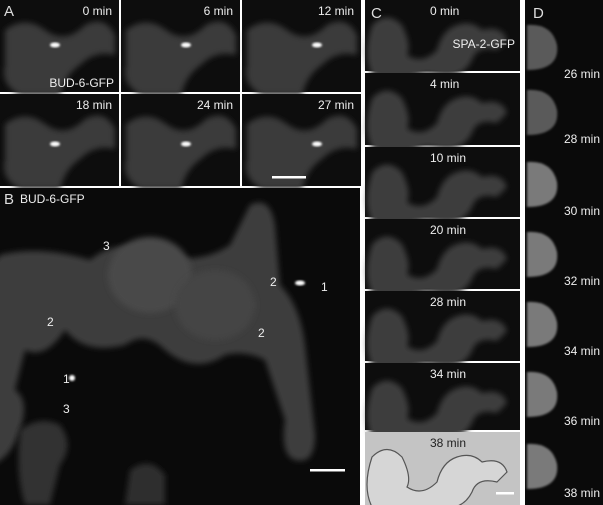  What do you see at coordinates (376, 13) in the screenshot?
I see `panel-label: C` at bounding box center [376, 13].